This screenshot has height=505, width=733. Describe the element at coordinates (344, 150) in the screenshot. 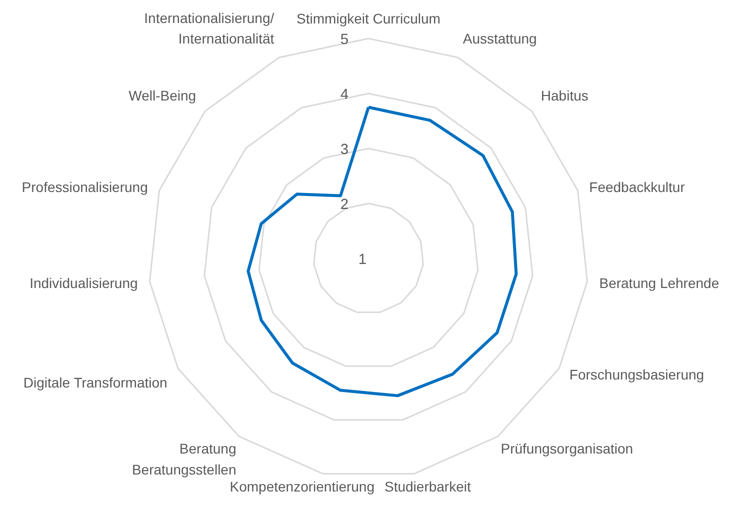

I see `y-tick-label: 3` at that location.